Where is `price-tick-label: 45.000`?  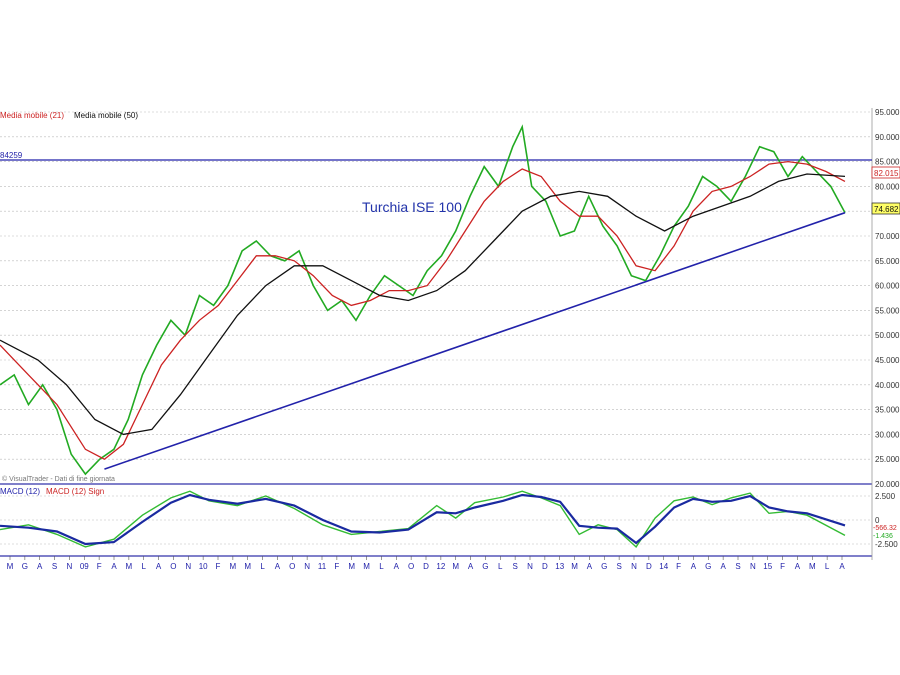 price-tick-label: 45.000 is located at coordinates (887, 360).